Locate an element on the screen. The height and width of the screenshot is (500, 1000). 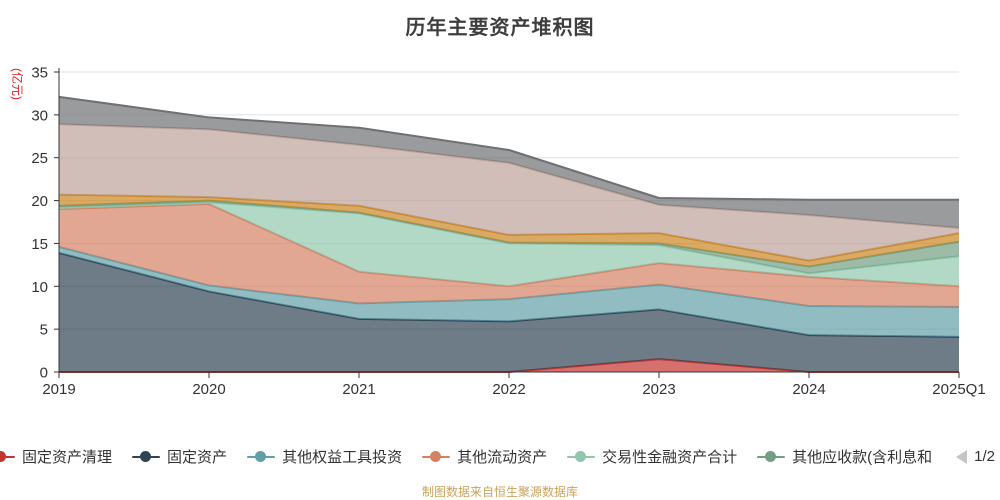
x-tick-label: 2020 is located at coordinates (208, 389).